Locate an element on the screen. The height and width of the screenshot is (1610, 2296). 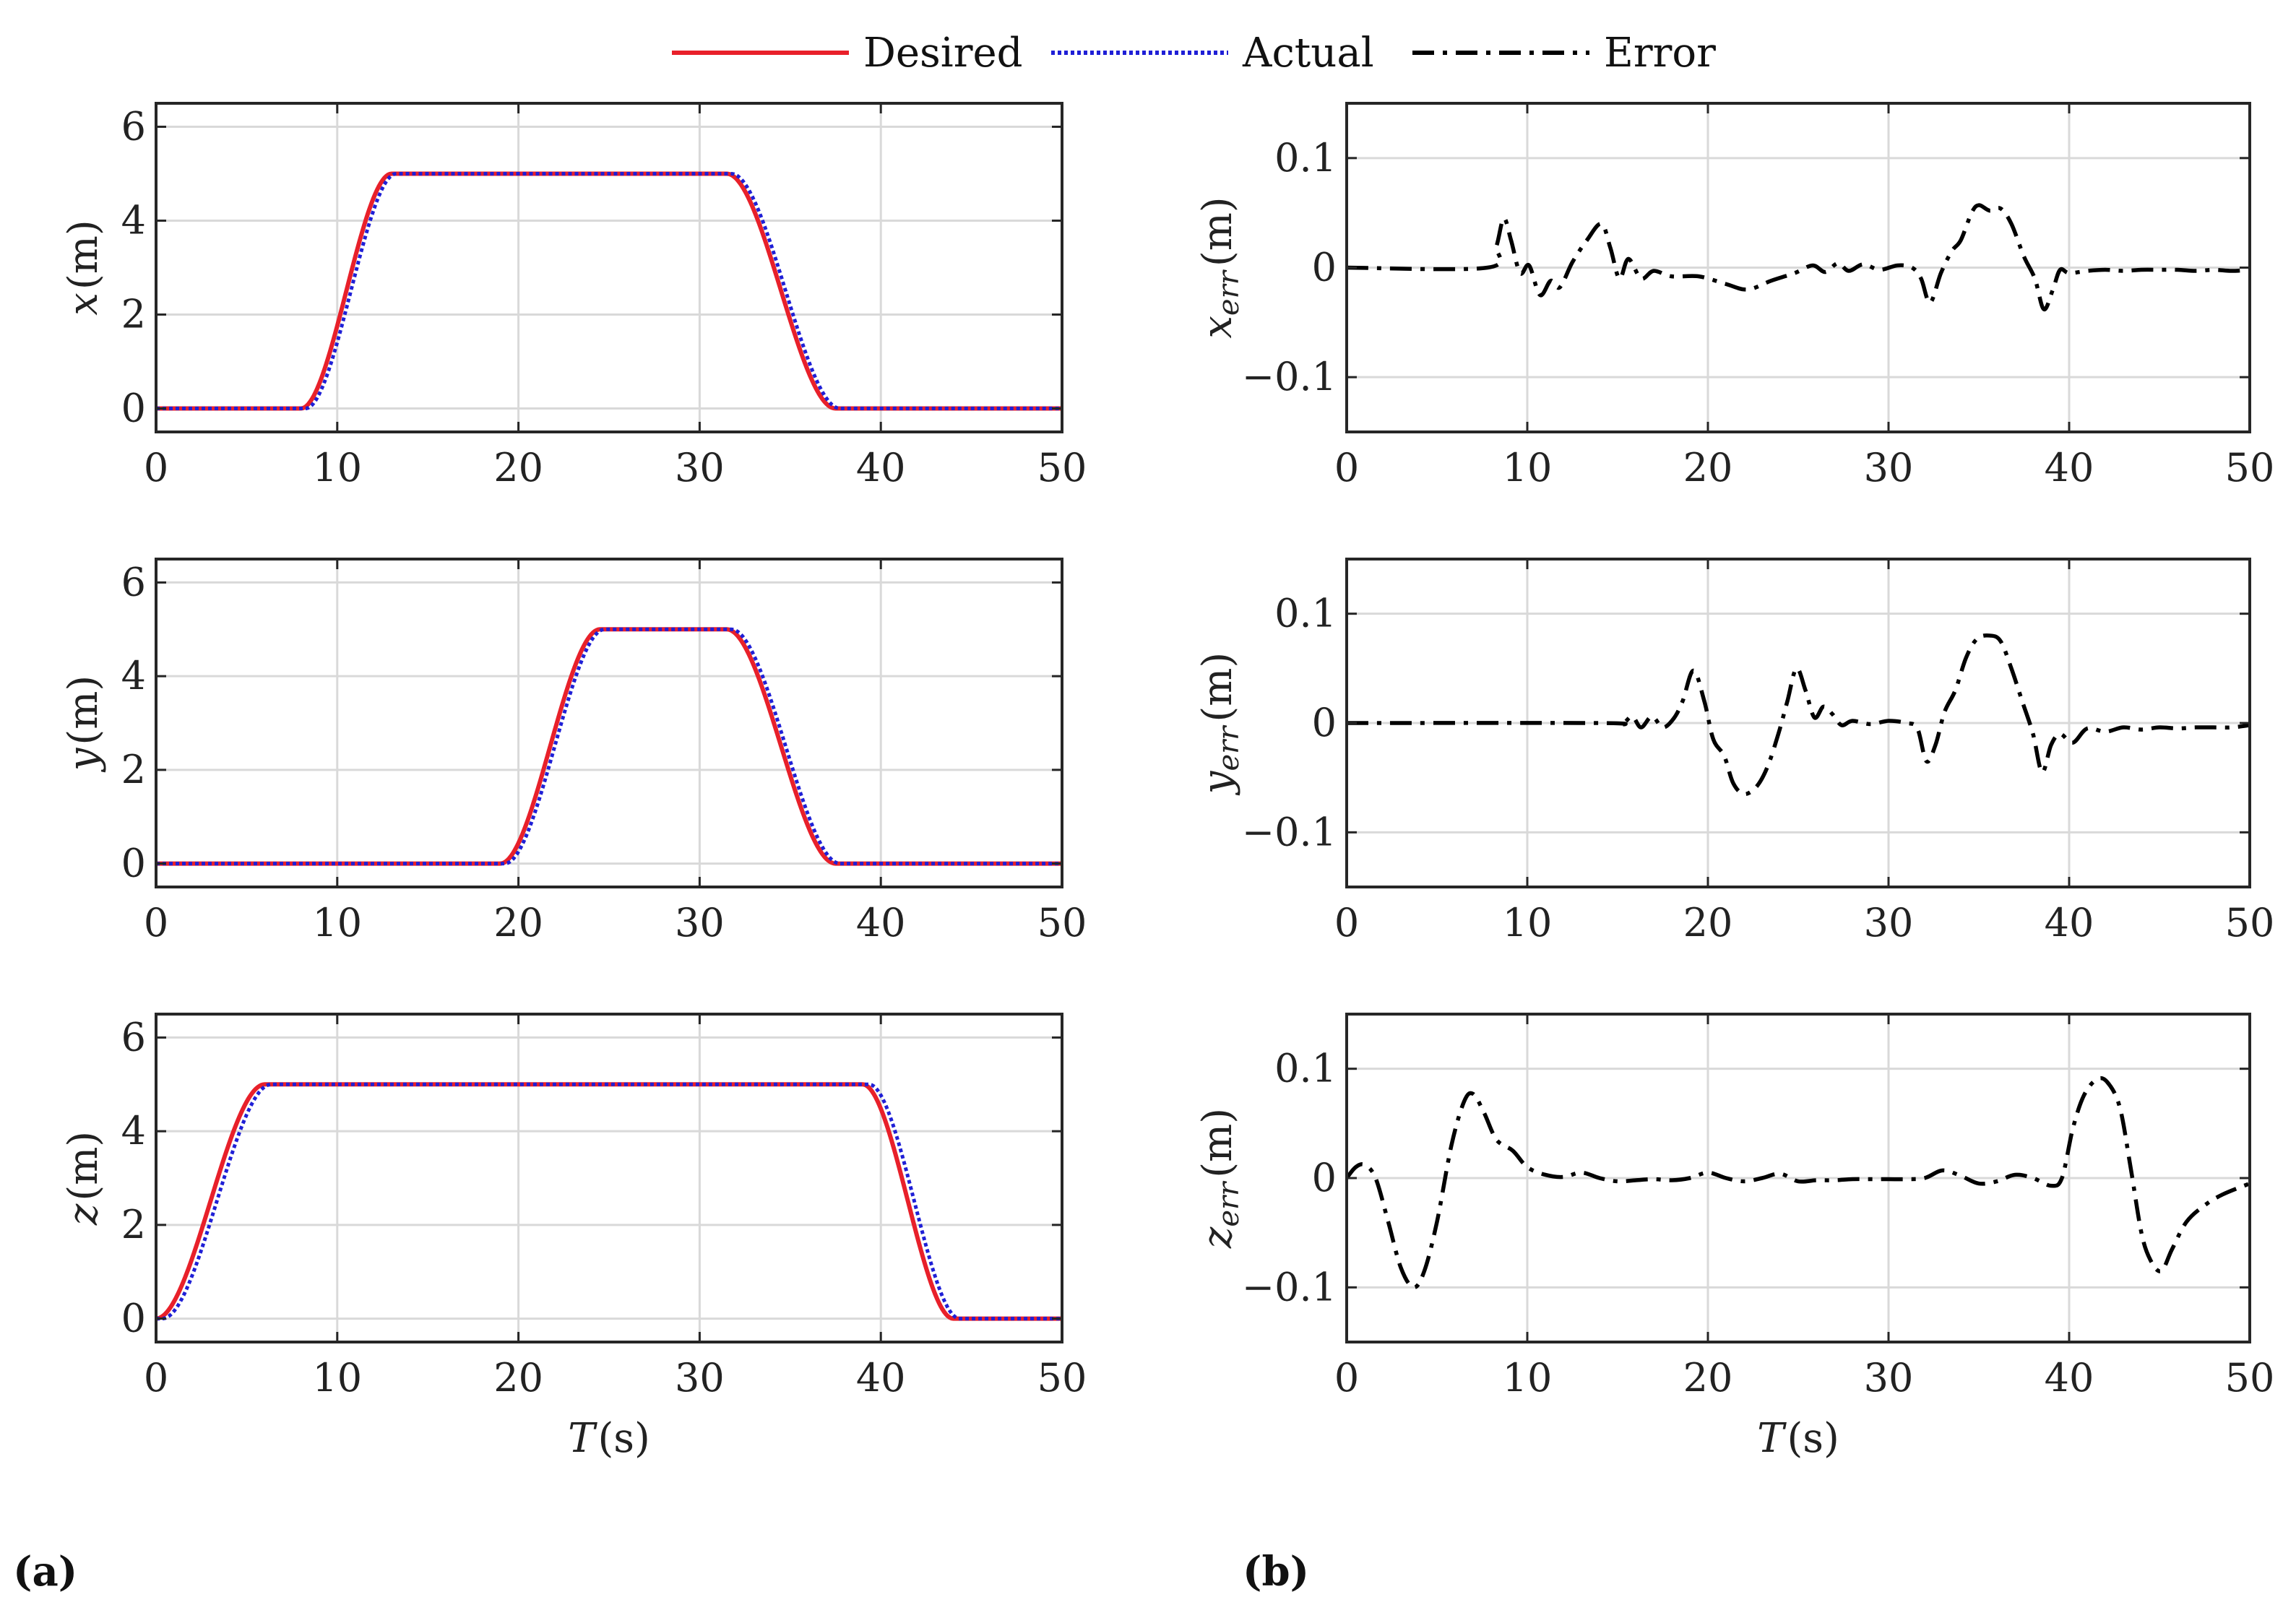
y-axis-label-yerr: yerr(m) is located at coordinates (1220, 724).